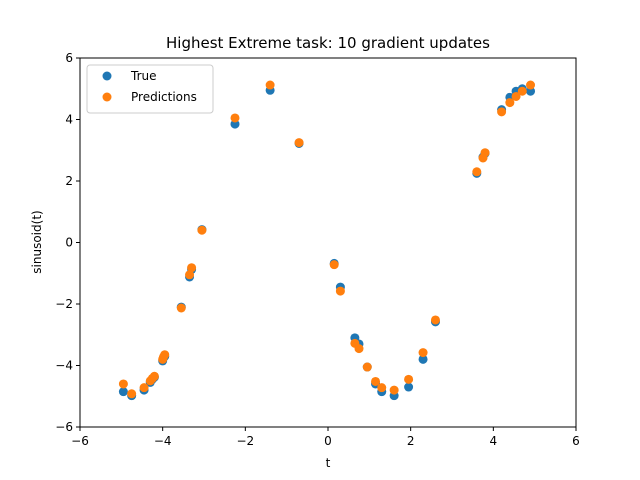  What do you see at coordinates (69, 120) in the screenshot?
I see `y-tick-label: 4` at bounding box center [69, 120].